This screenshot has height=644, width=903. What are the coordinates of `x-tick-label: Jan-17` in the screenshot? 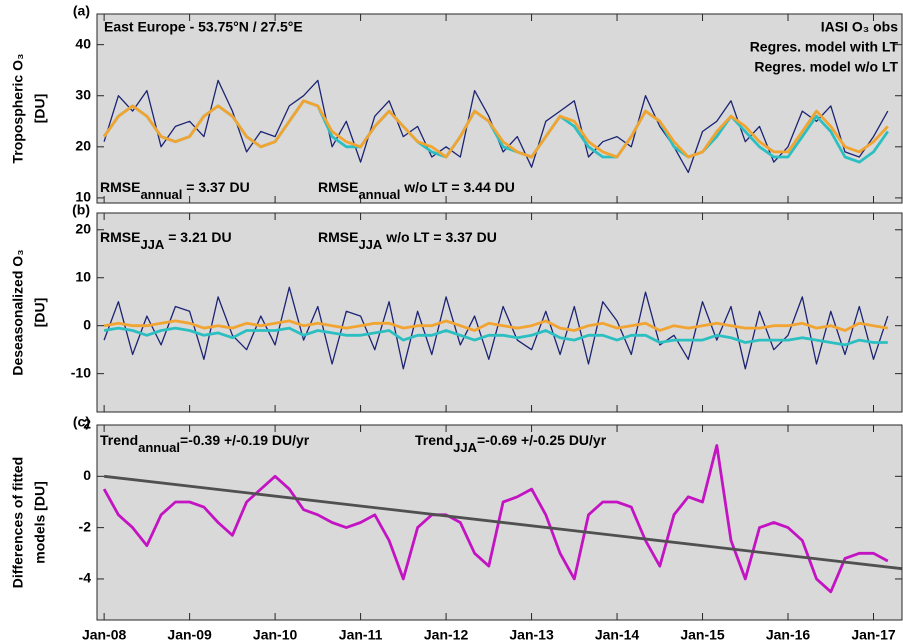 It's located at (873, 635).